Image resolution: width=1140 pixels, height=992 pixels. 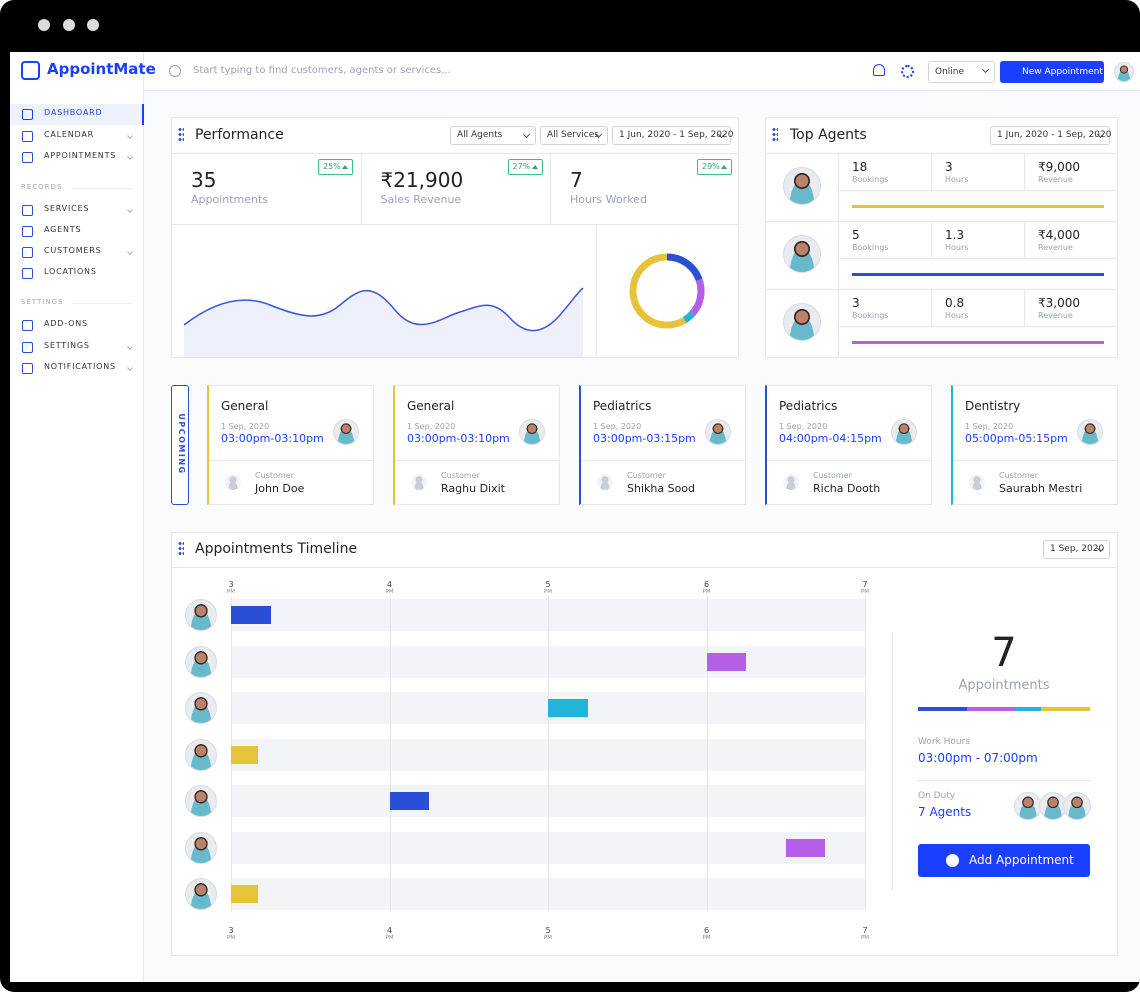 What do you see at coordinates (907, 71) in the screenshot?
I see `settings-icon` at bounding box center [907, 71].